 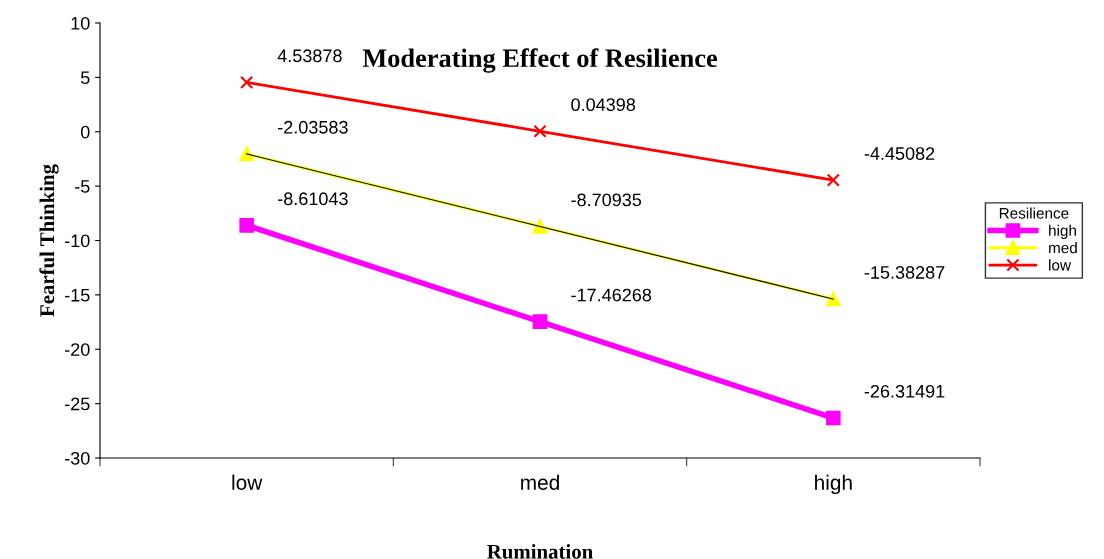 I want to click on data-label: -4.45082, so click(x=899, y=153).